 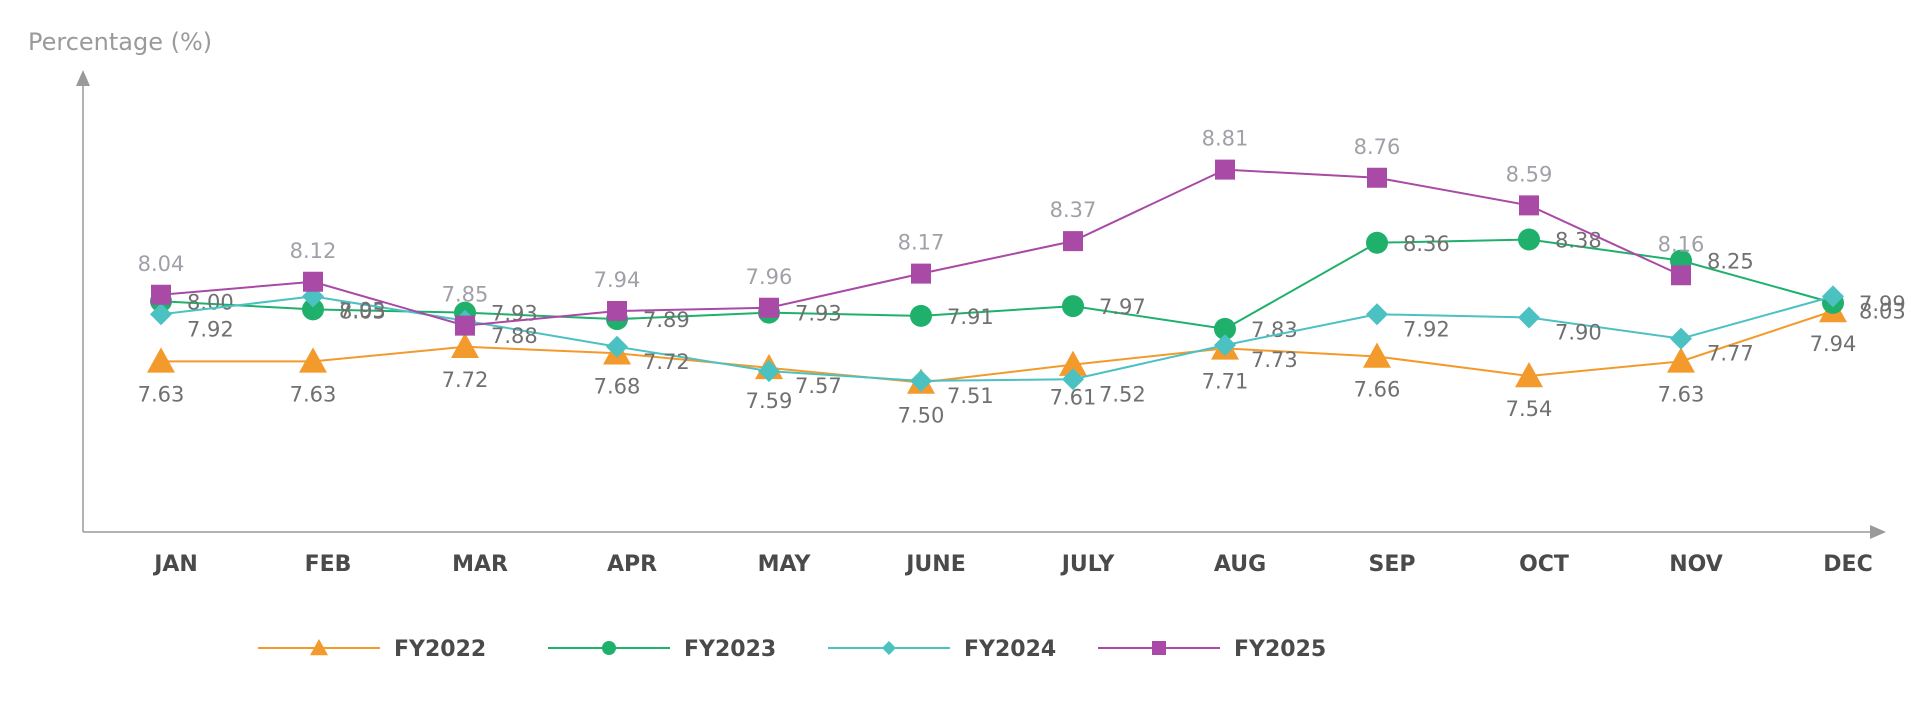 I want to click on x-tick-label: JUNE, so click(x=935, y=564).